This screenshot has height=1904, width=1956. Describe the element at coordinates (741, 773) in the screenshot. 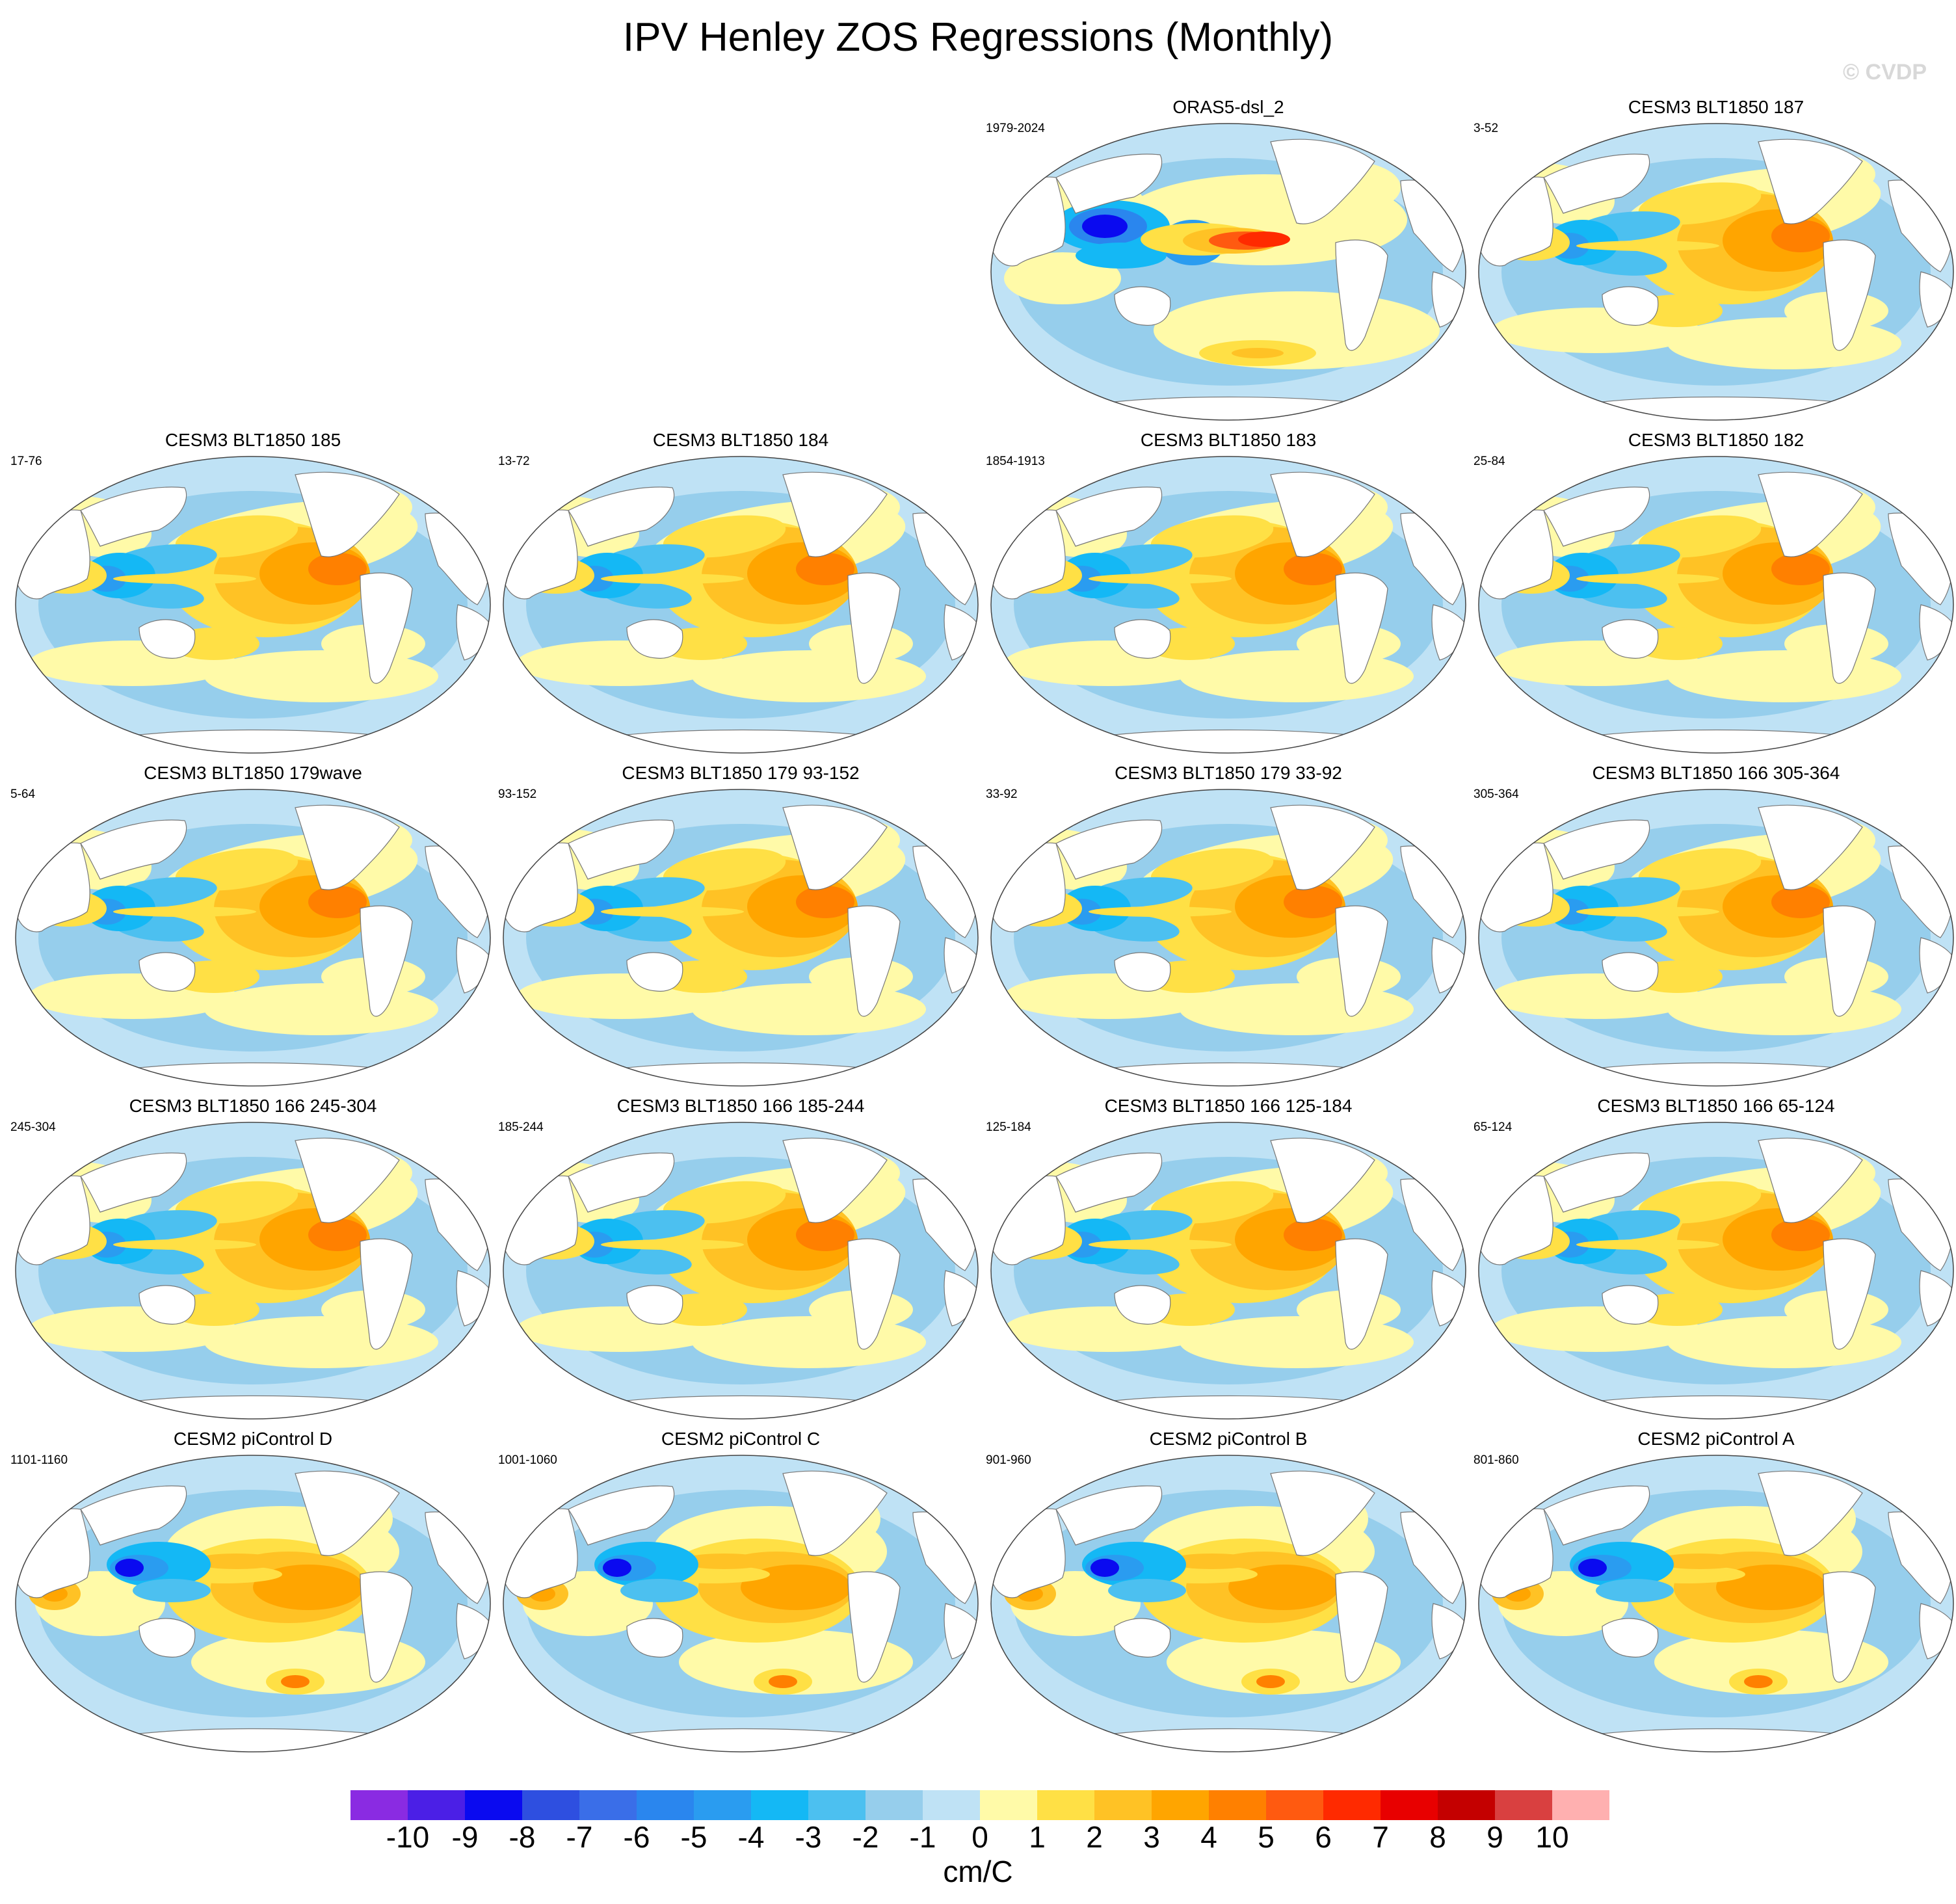

I see `panel-title: CESM3 BLT1850 179 93-152` at that location.